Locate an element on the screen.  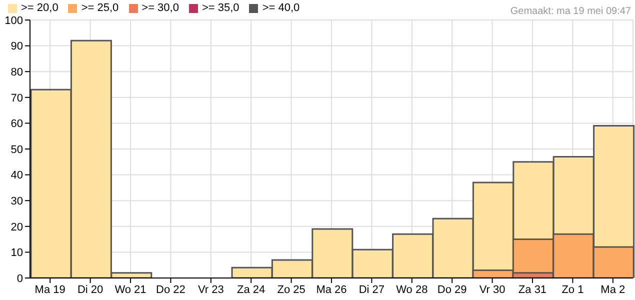
y-tick-label: 50 is located at coordinates (16, 150).